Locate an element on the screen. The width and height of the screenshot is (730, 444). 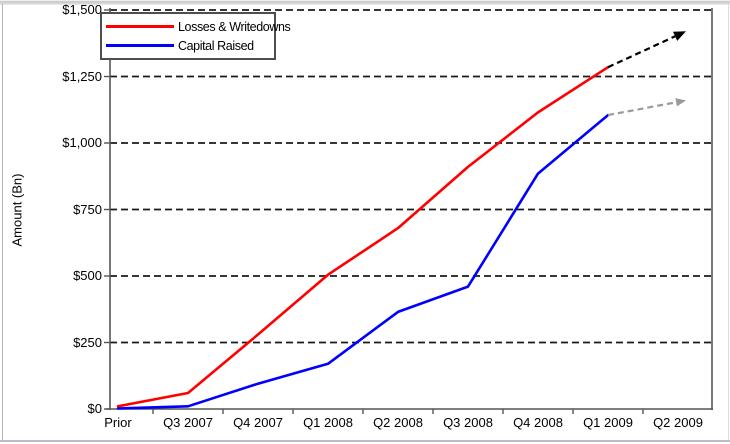
x-category-label-0: Prior is located at coordinates (118, 422).